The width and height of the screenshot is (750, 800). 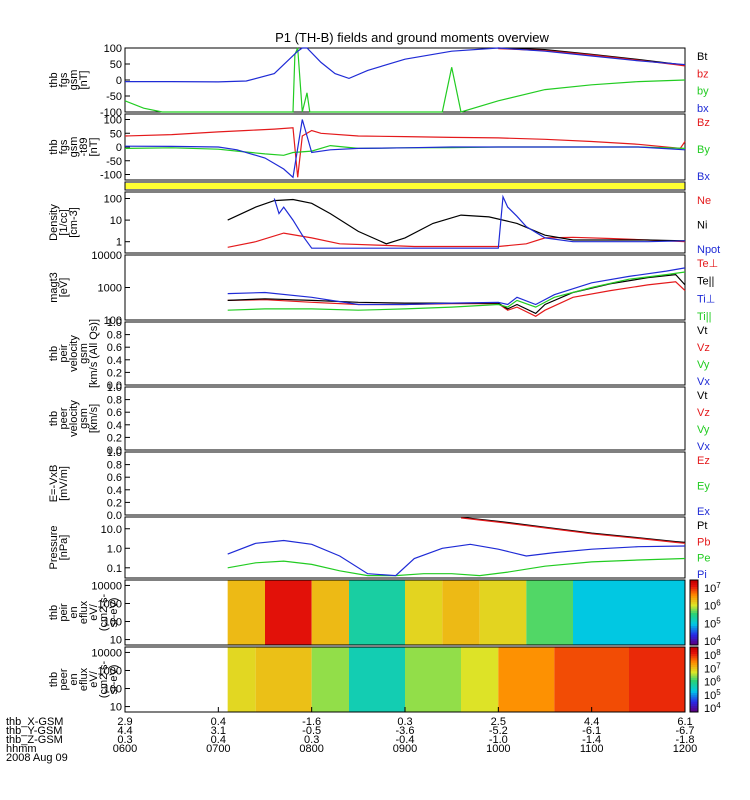 What do you see at coordinates (54, 287) in the screenshot?
I see `y-axis-label-line: magt3` at bounding box center [54, 287].